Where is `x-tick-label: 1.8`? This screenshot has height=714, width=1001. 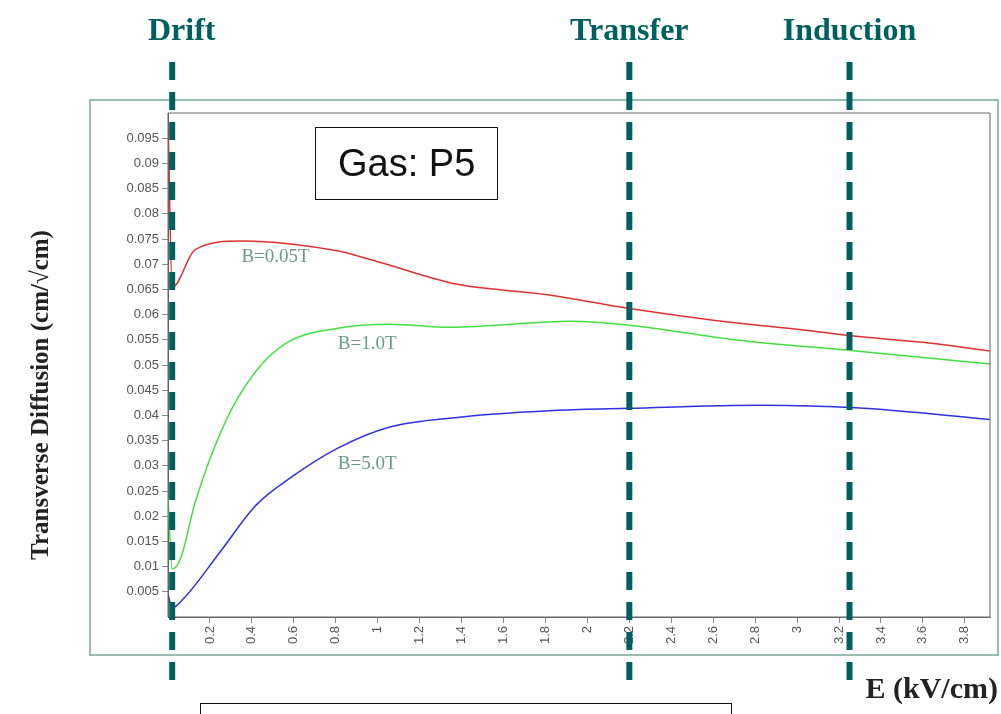
x-tick-label: 1.8 is located at coordinates (545, 635).